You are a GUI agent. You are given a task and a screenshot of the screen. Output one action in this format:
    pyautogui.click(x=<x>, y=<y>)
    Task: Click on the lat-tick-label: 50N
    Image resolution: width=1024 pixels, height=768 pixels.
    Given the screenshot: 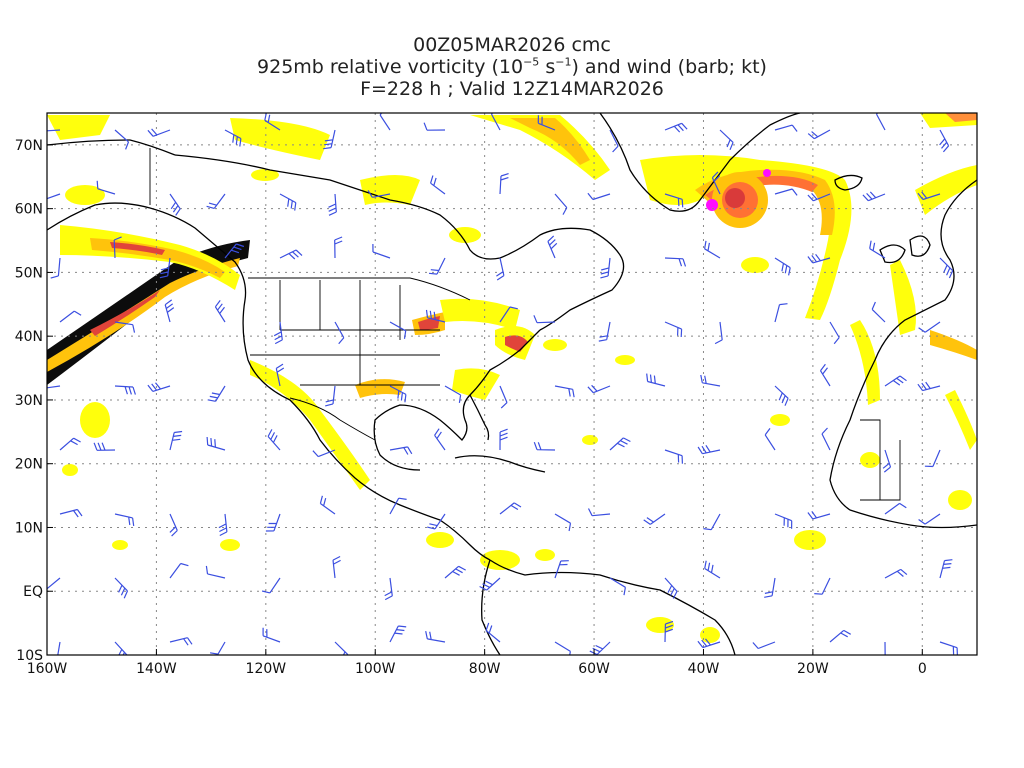 What is the action you would take?
    pyautogui.click(x=29, y=273)
    